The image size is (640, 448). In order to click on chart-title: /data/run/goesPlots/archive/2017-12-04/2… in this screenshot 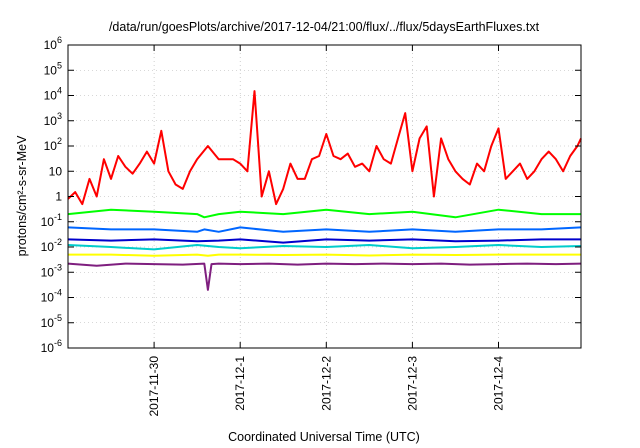, I will do `click(324, 27)`.